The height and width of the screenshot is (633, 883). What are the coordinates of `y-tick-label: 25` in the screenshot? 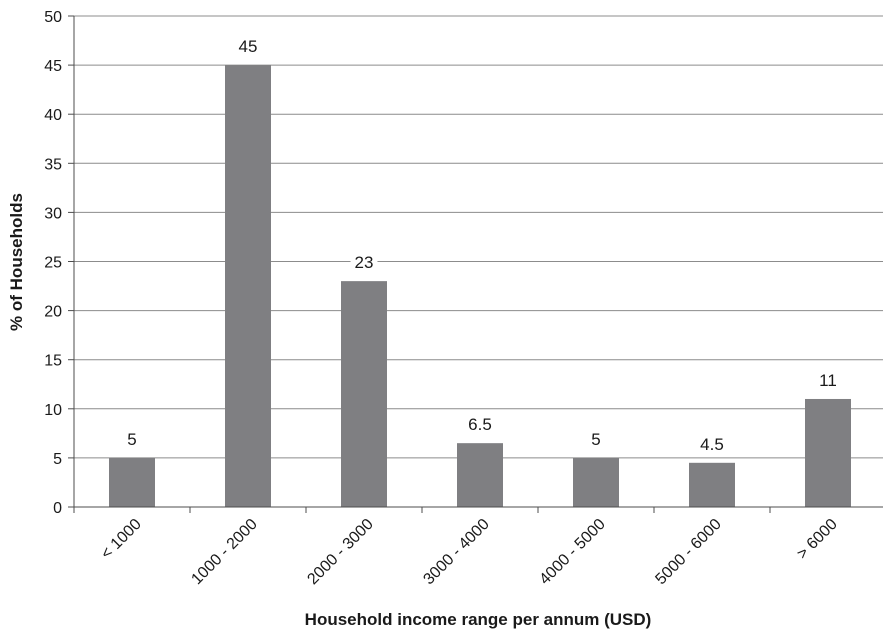 It's located at (53, 263).